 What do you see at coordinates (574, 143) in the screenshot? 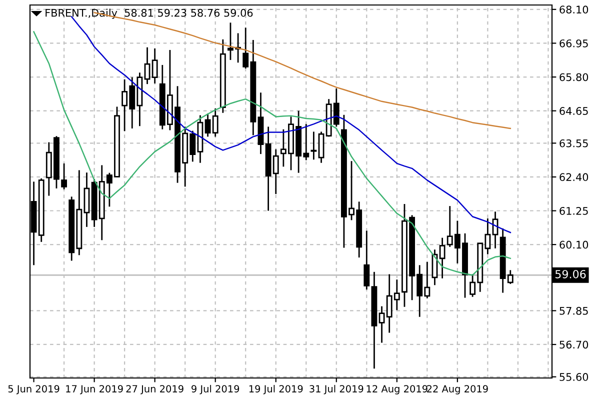
I see `y-tick-label: 63.55` at bounding box center [574, 143].